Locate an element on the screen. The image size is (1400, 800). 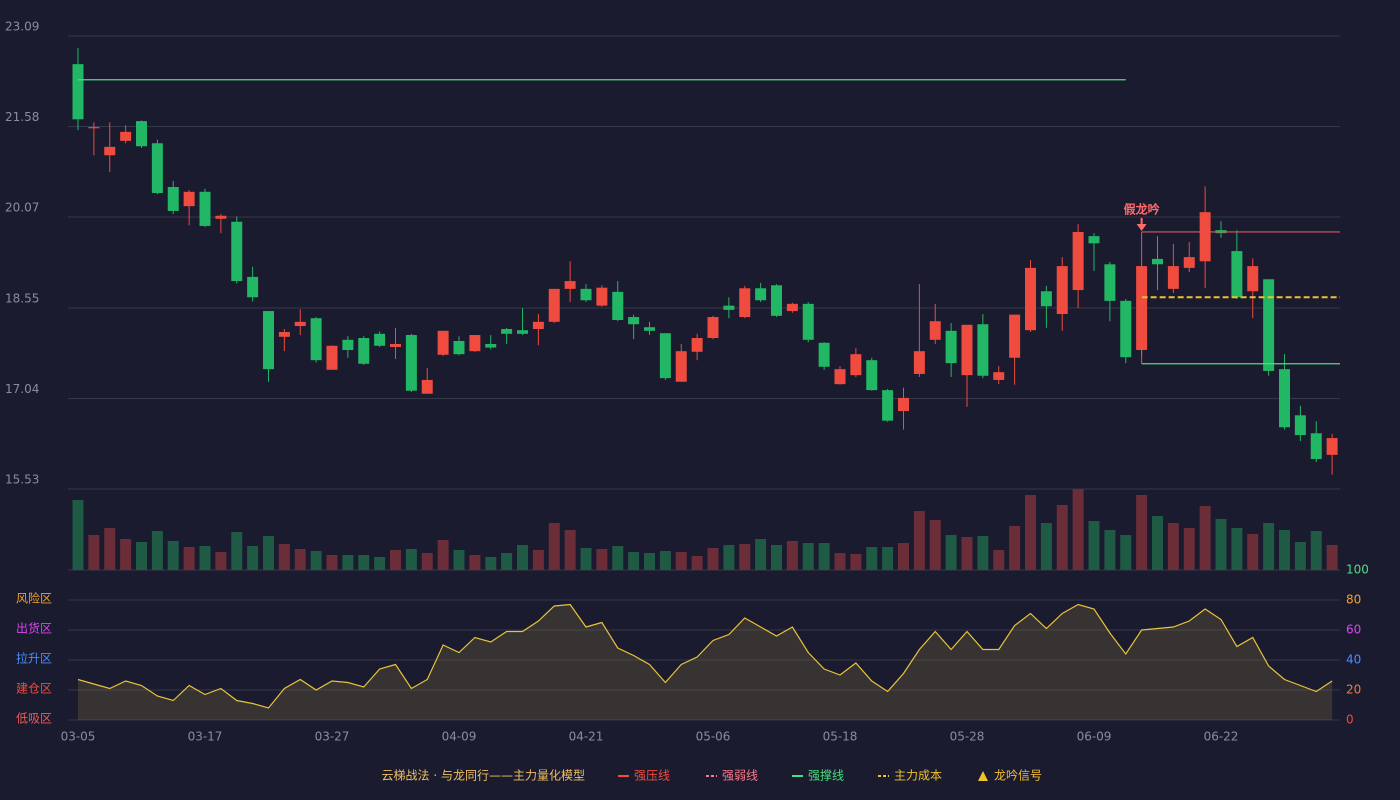
y-tick-label: 40 is located at coordinates (1353, 660).